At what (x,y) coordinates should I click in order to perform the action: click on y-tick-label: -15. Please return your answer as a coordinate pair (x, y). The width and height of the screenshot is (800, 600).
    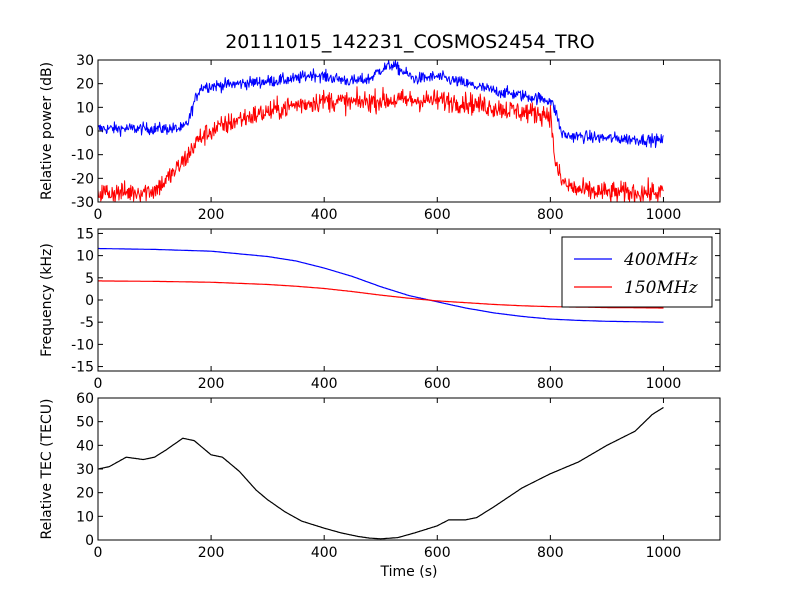
    Looking at the image, I should click on (82, 368).